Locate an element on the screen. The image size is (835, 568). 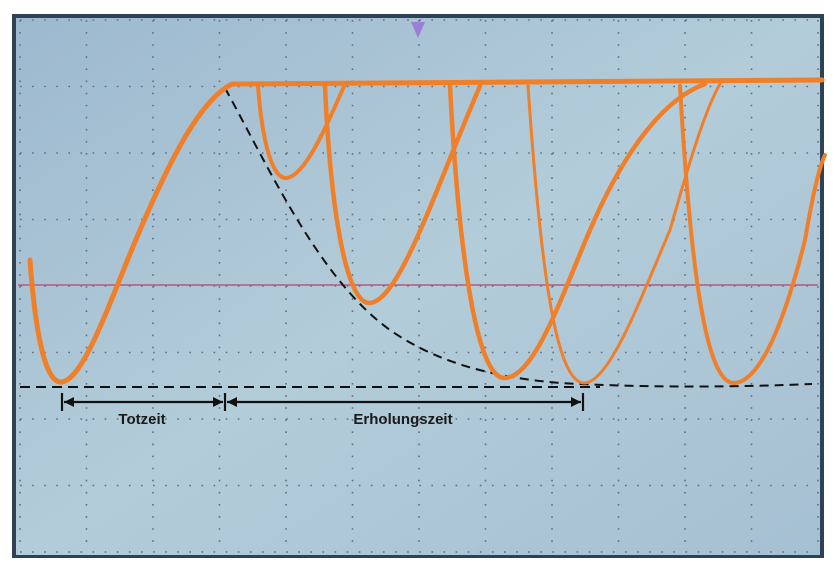
trigger-marker is located at coordinates (418, 30).